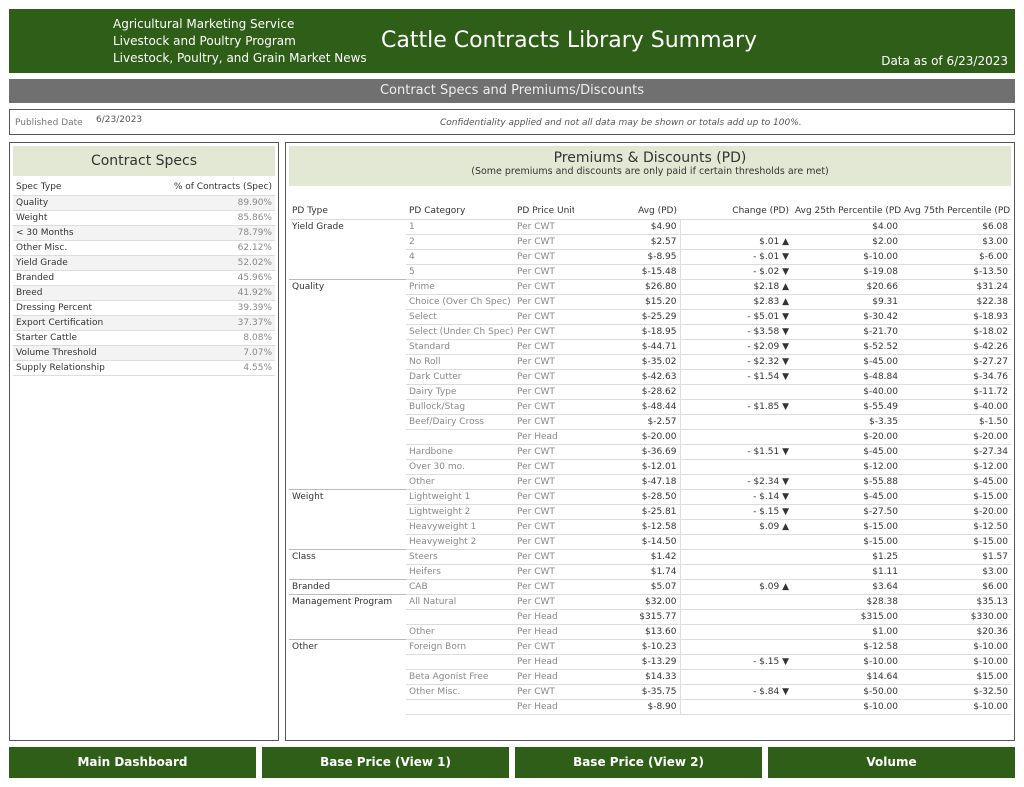  I want to click on avg: $-42.63, so click(627, 377).